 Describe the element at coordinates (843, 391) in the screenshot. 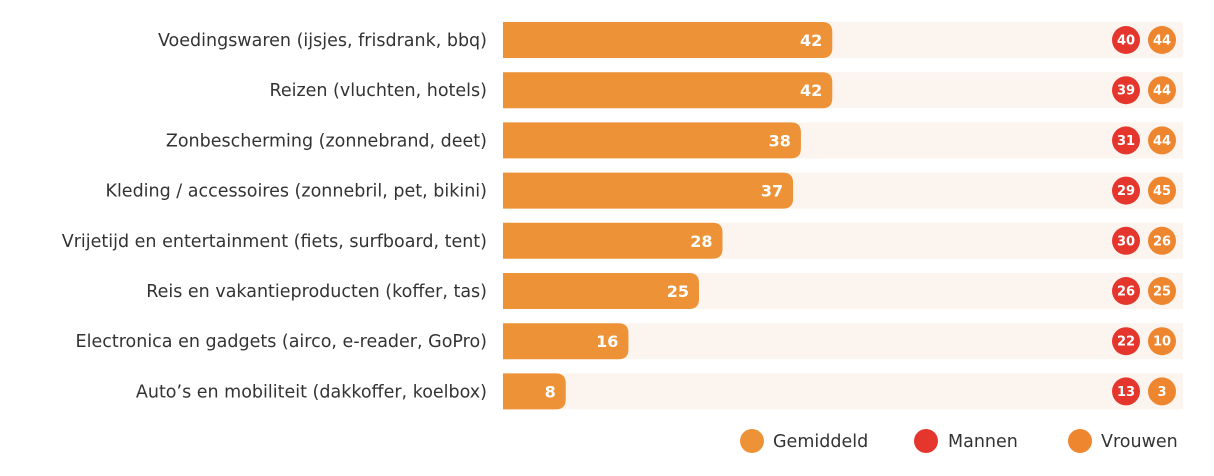

I see `bar-track` at that location.